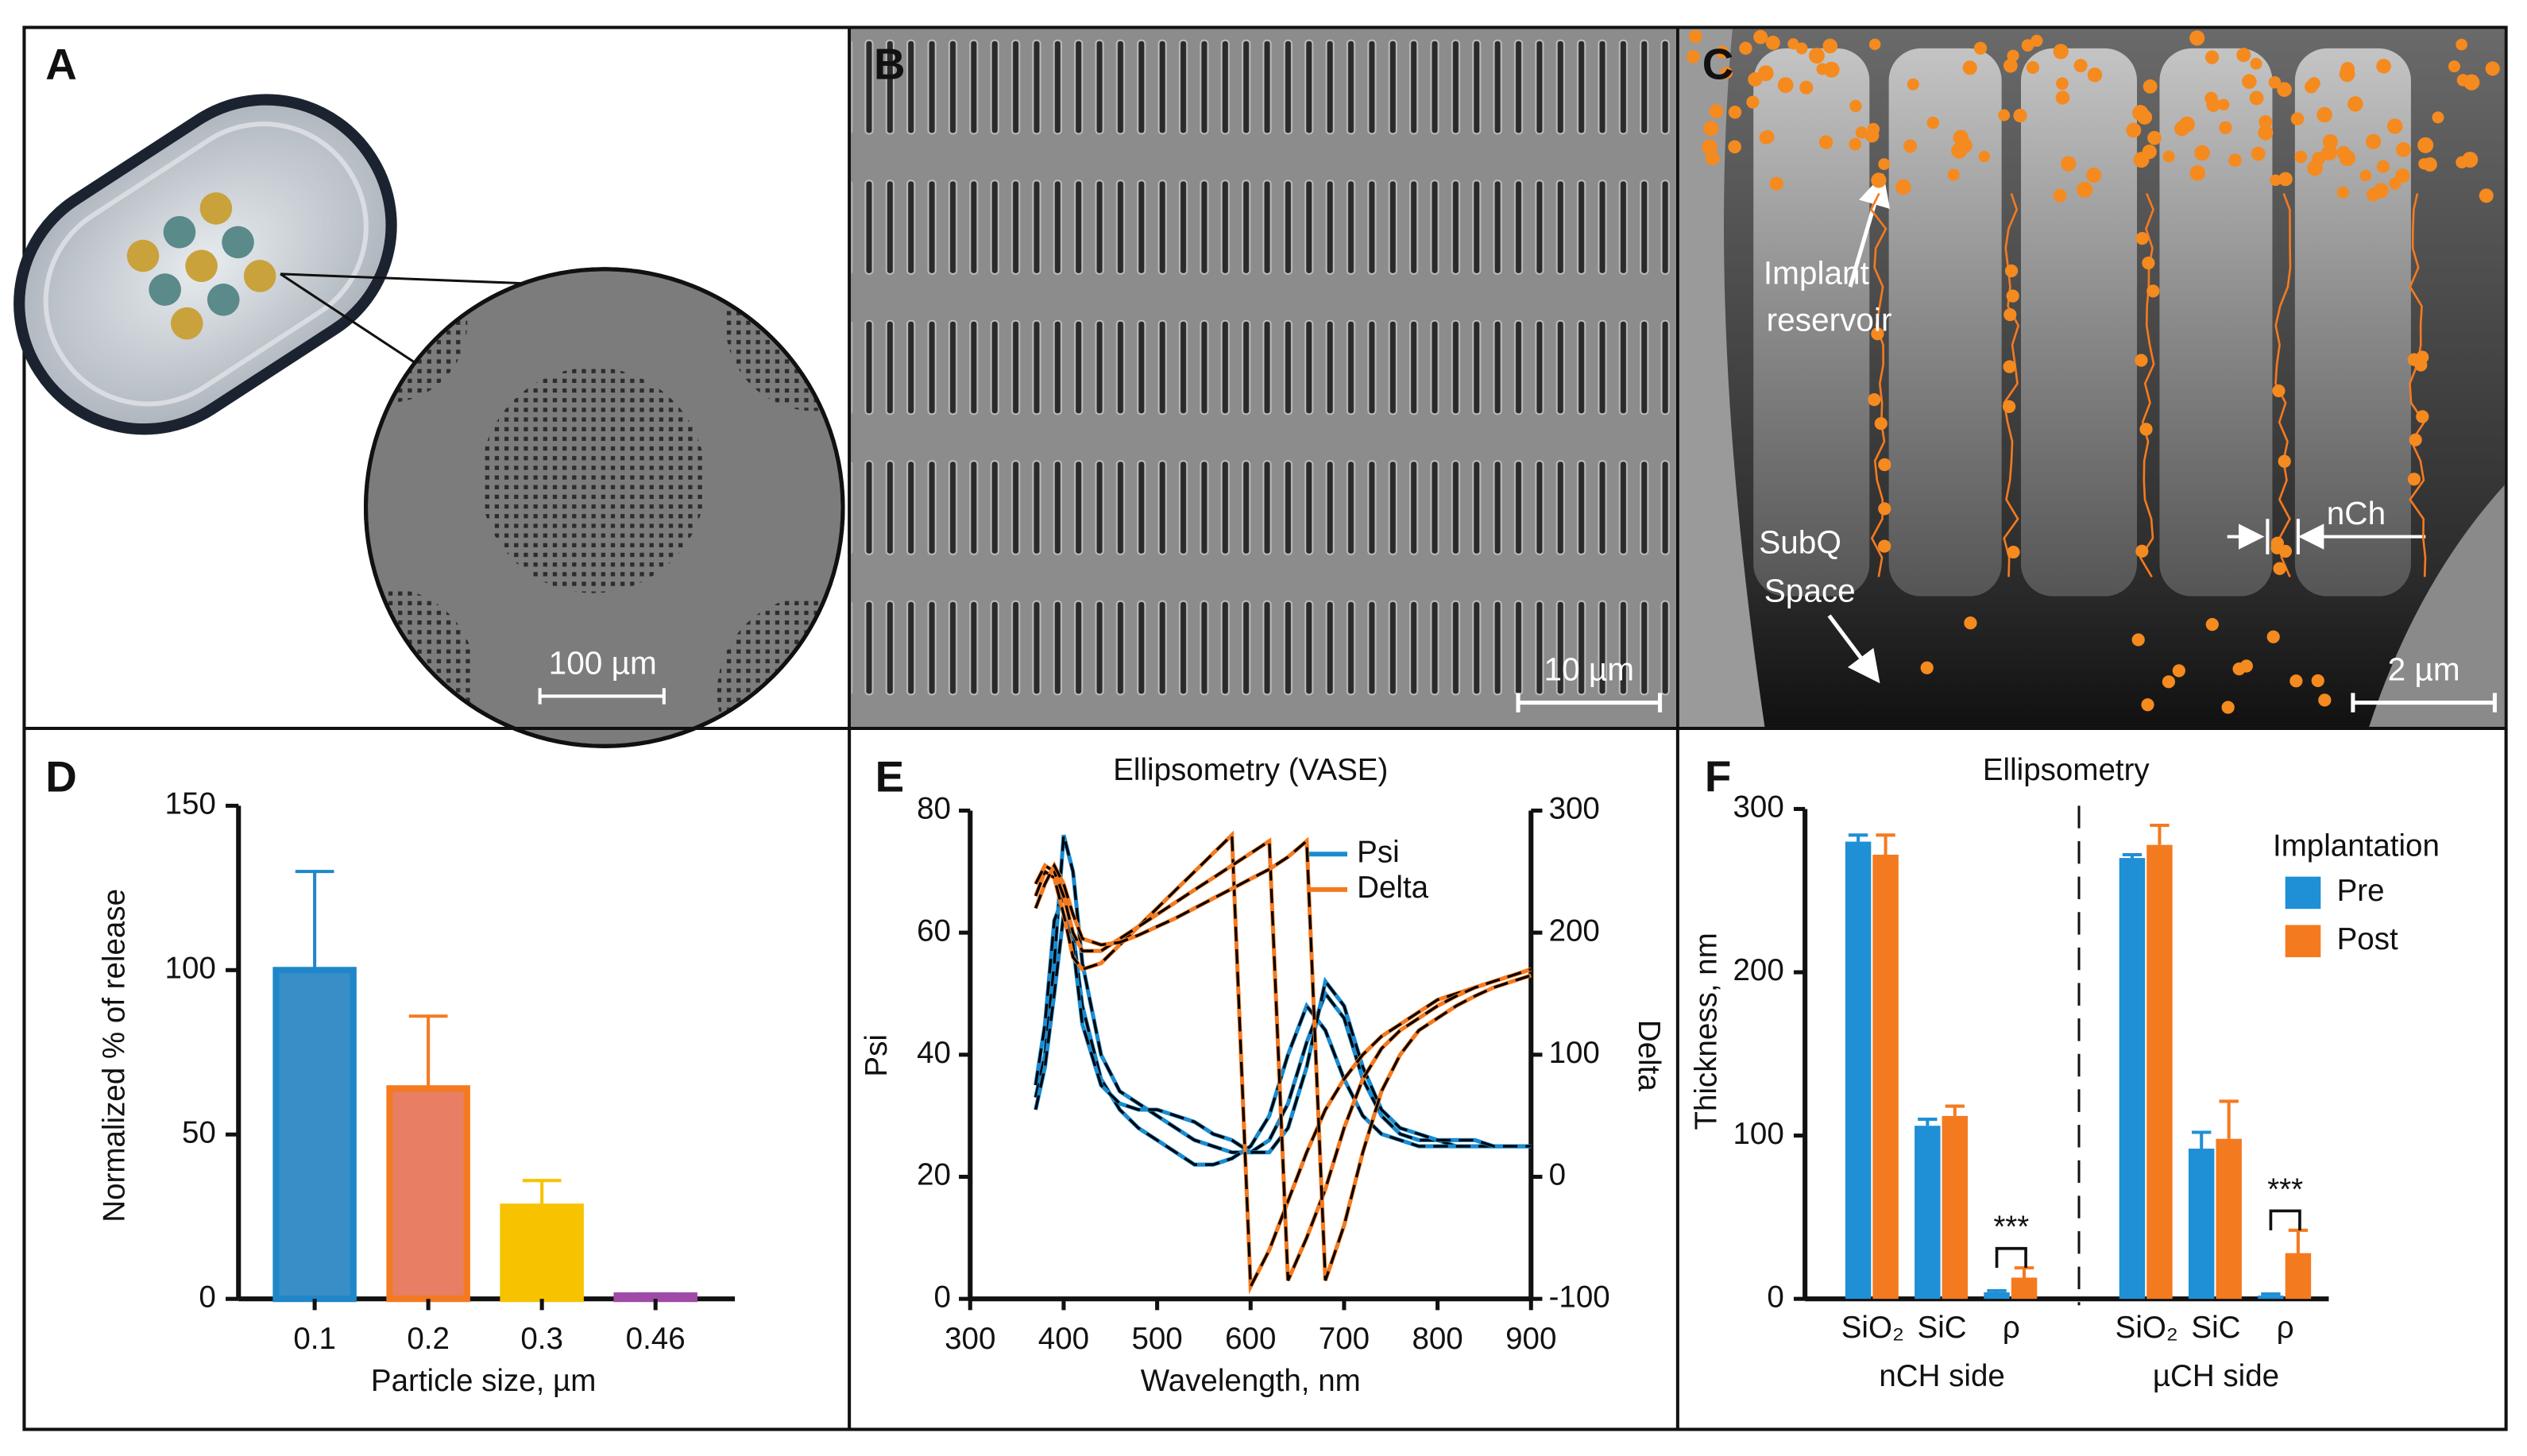 This screenshot has height=1456, width=2527. Describe the element at coordinates (2012, 1328) in the screenshot. I see `x-tick-label: ρ` at that location.